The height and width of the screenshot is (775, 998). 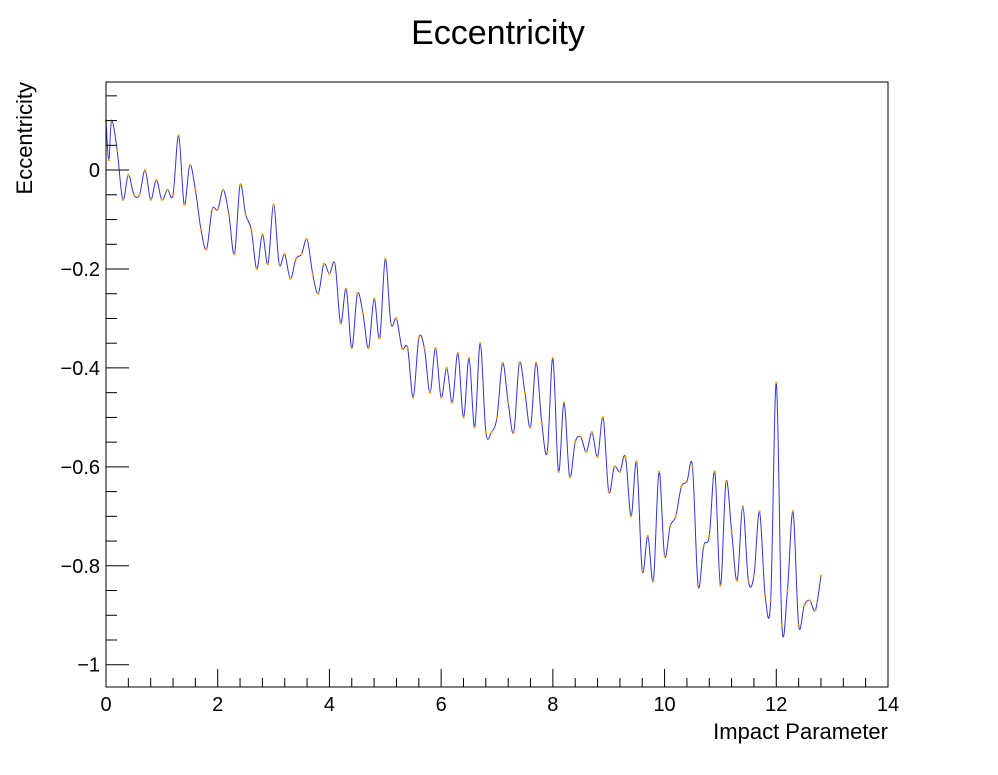 What do you see at coordinates (217, 705) in the screenshot?
I see `x-tick-label: 2` at bounding box center [217, 705].